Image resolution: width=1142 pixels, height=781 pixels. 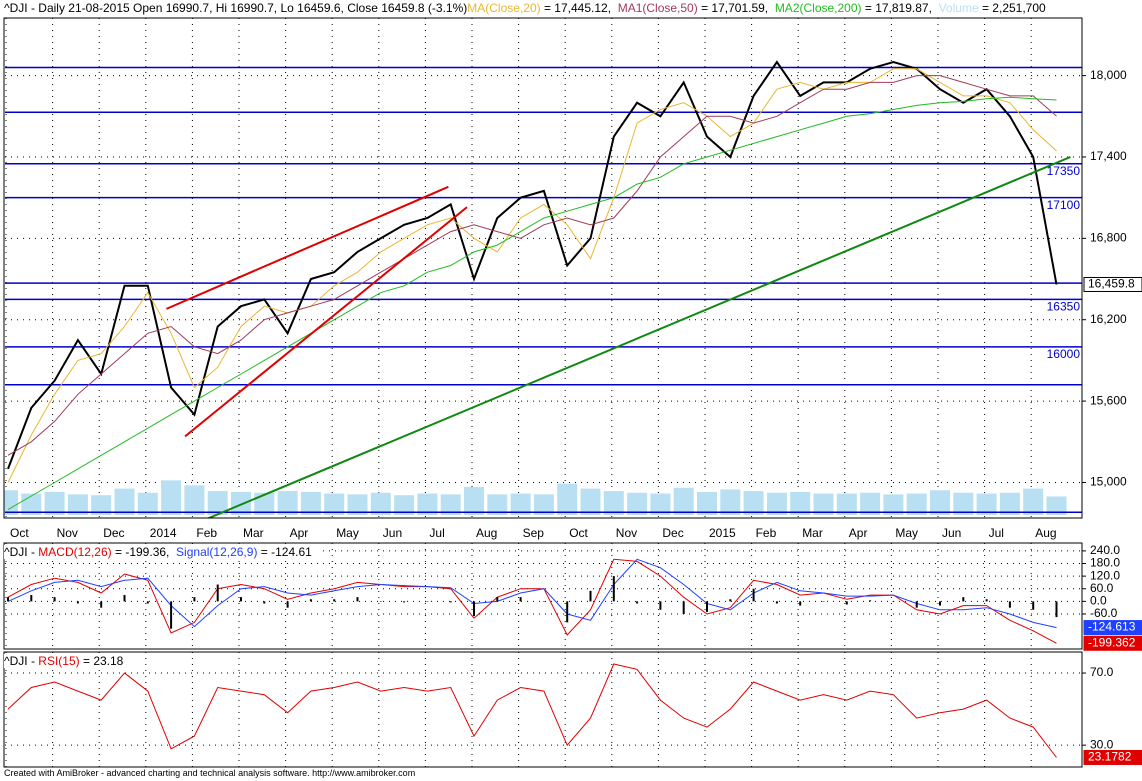 I want to click on x-tick-label: Aug, so click(x=1045, y=533).